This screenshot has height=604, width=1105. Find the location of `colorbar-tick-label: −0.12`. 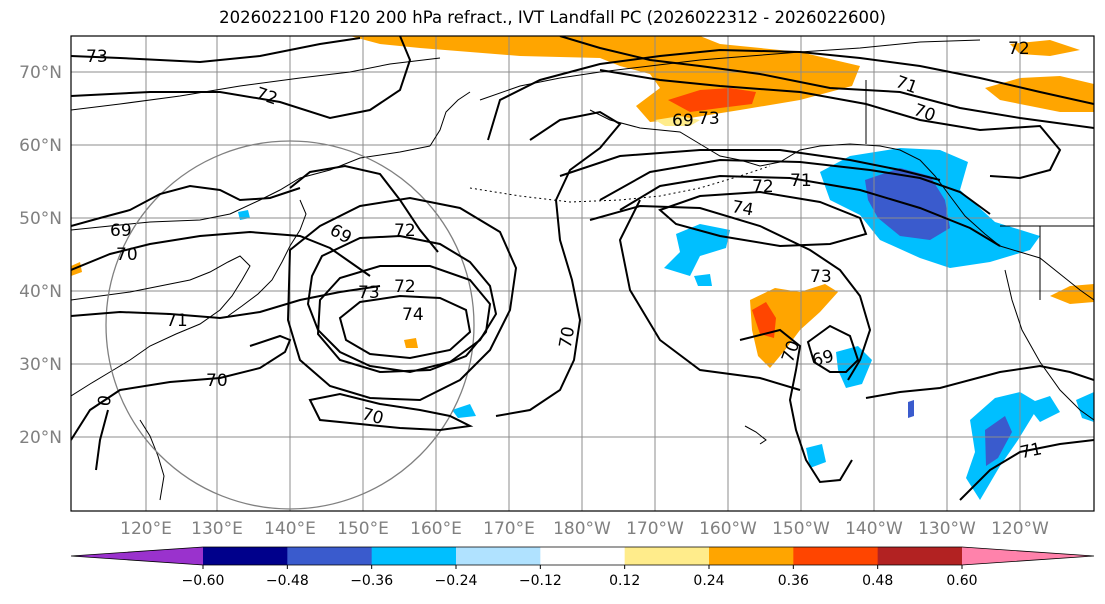

colorbar-tick-label: −0.12 is located at coordinates (540, 581).